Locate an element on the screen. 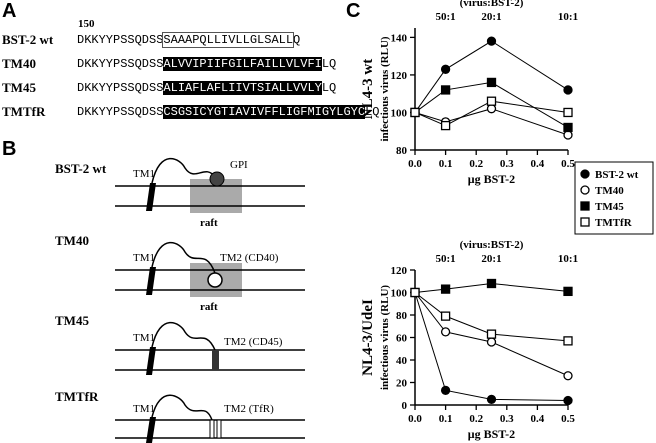  y-tick-label: 0 is located at coordinates (405, 406).